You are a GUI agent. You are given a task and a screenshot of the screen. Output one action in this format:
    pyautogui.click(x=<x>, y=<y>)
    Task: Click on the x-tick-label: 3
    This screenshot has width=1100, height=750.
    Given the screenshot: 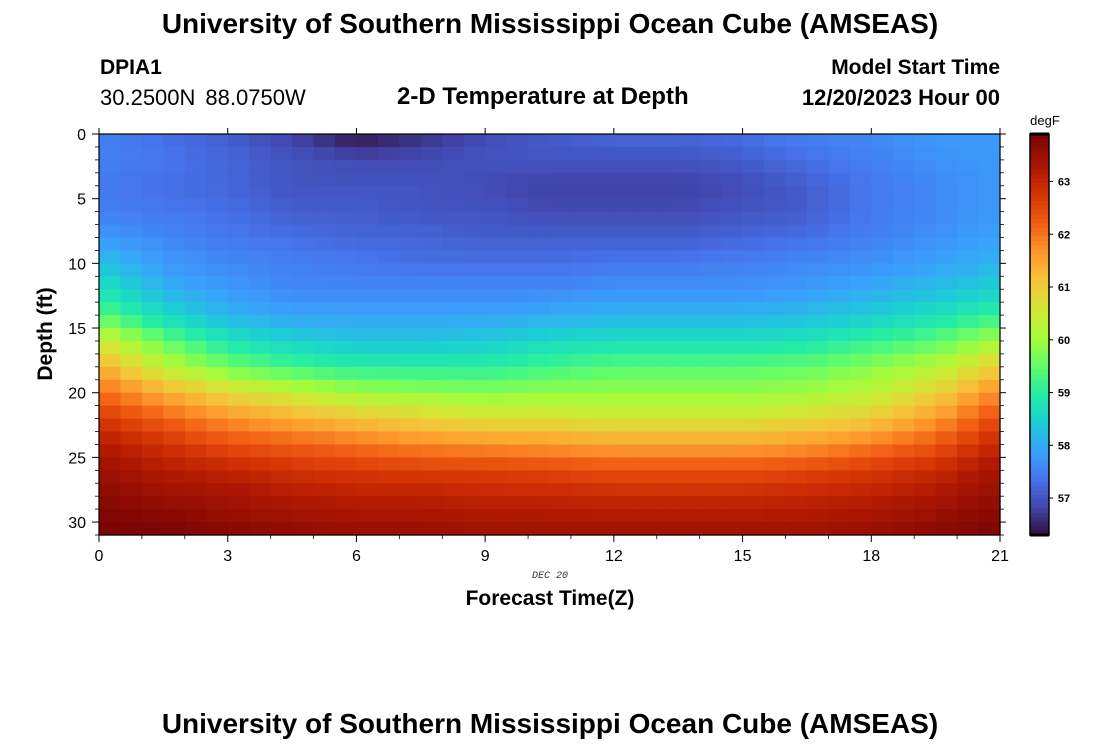 What is the action you would take?
    pyautogui.click(x=227, y=556)
    